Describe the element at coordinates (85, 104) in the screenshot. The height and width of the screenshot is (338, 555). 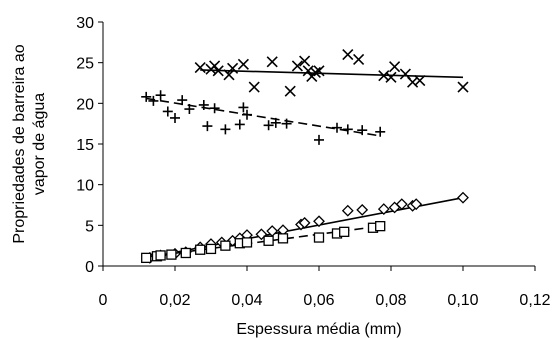
I see `y-tick-label: 20` at that location.